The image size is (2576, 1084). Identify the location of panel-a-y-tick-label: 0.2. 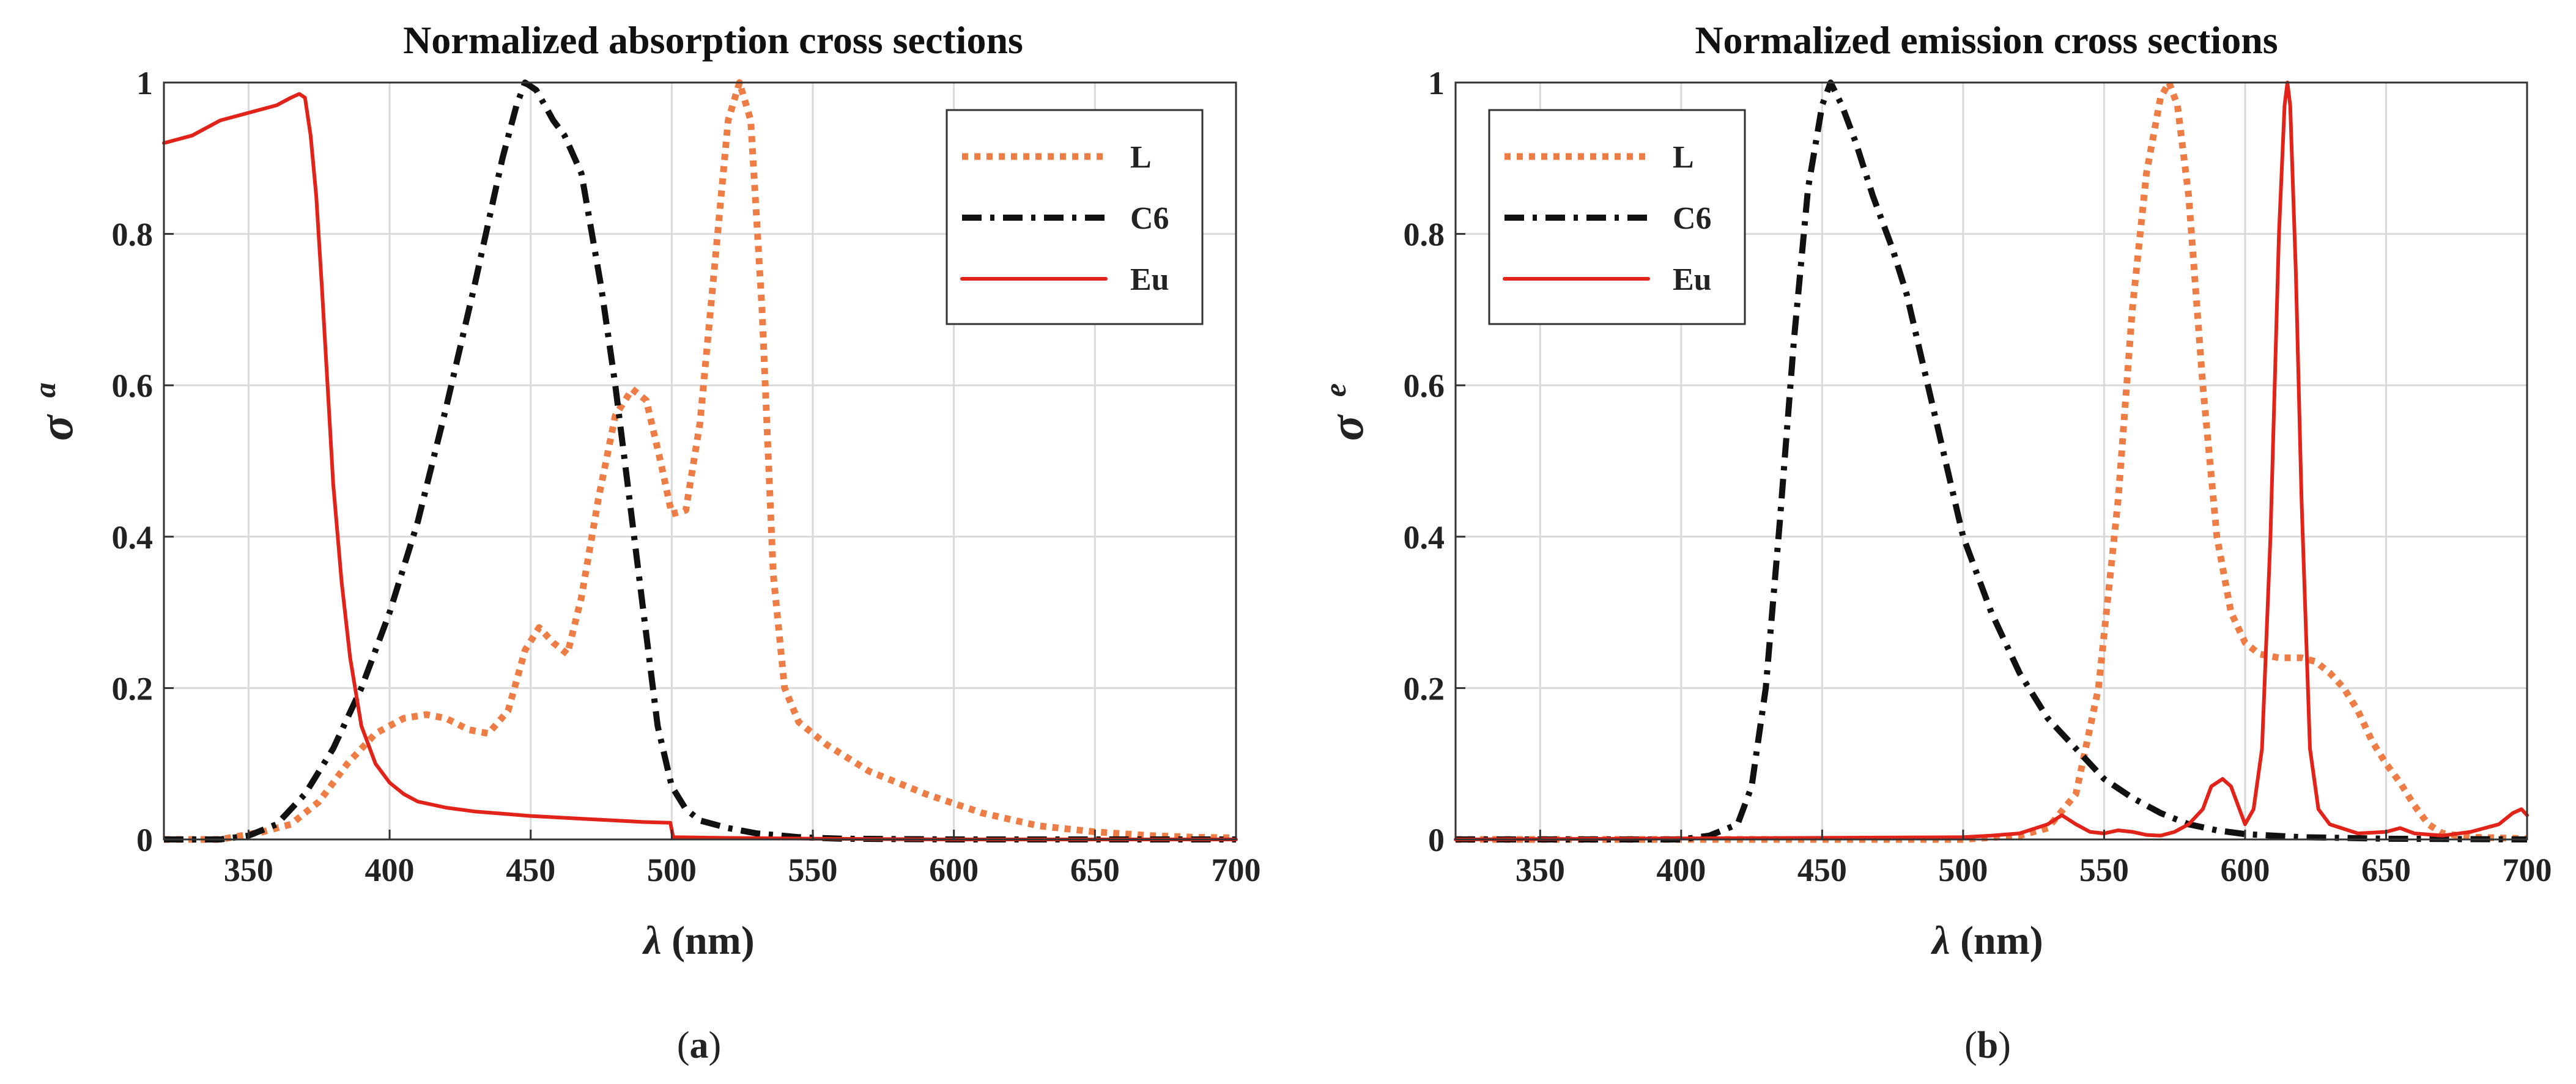
(133, 688).